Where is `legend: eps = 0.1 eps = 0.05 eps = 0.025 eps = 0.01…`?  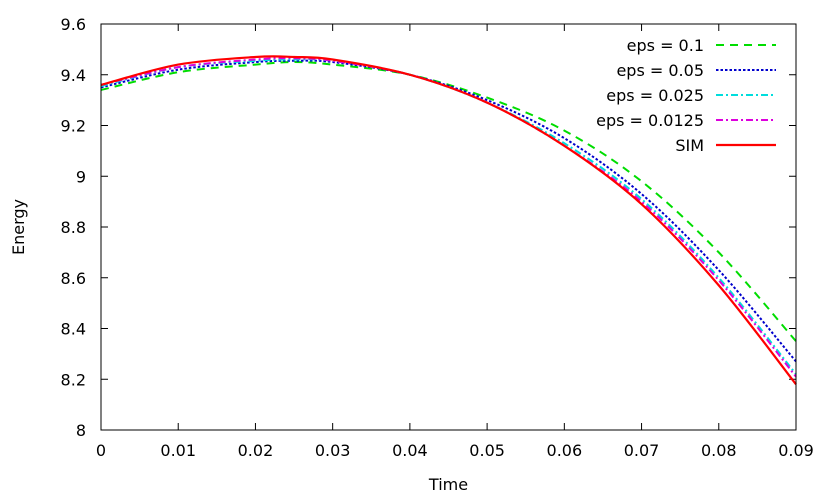 legend: eps = 0.1 eps = 0.05 eps = 0.025 eps = 0.01… is located at coordinates (686, 95).